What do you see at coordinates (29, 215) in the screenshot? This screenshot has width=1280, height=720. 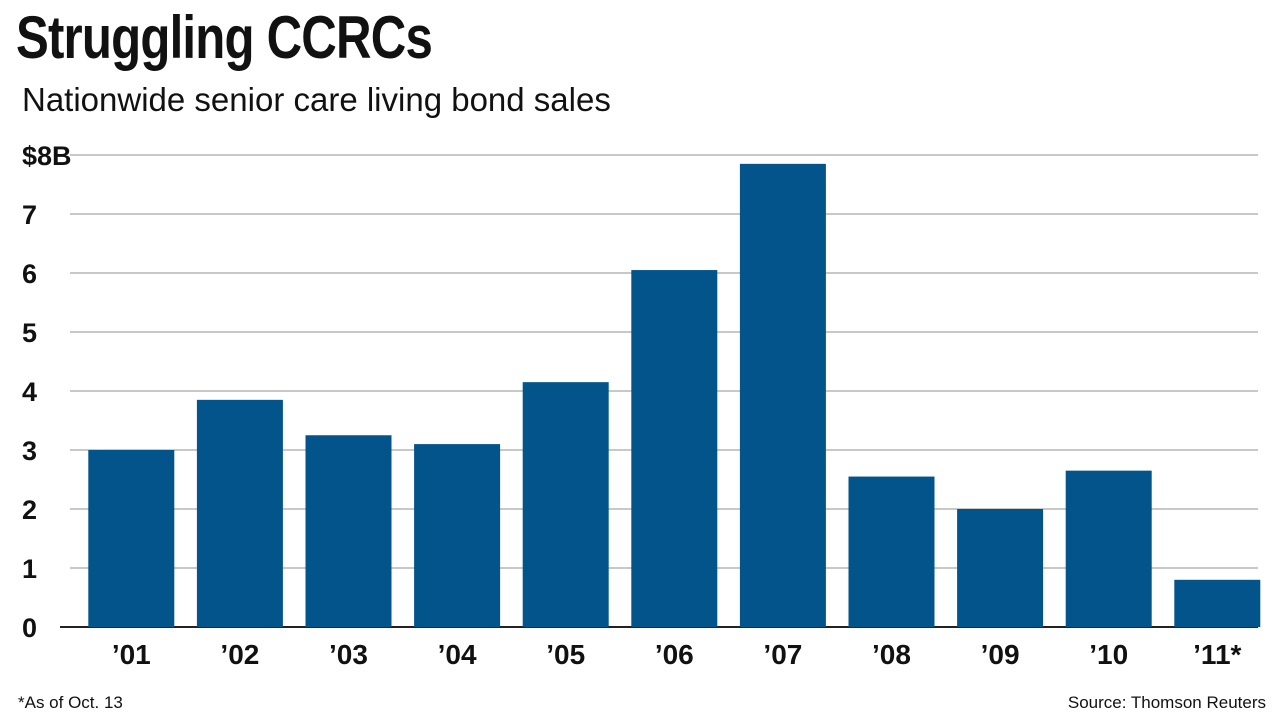 I see `y-tick-label: 7` at bounding box center [29, 215].